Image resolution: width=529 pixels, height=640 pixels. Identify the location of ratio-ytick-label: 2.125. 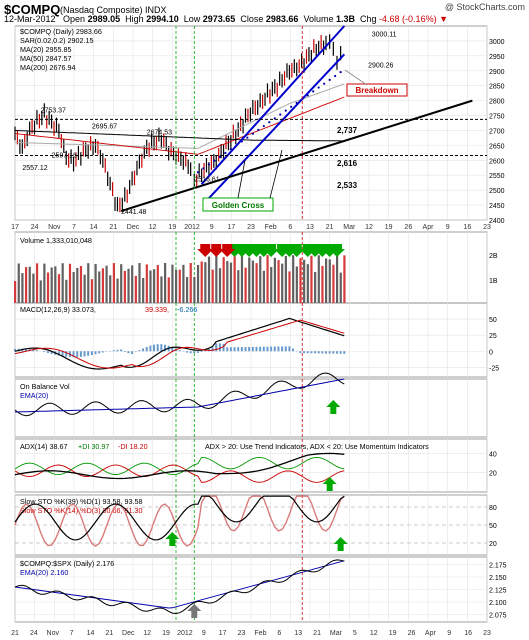
(498, 591).